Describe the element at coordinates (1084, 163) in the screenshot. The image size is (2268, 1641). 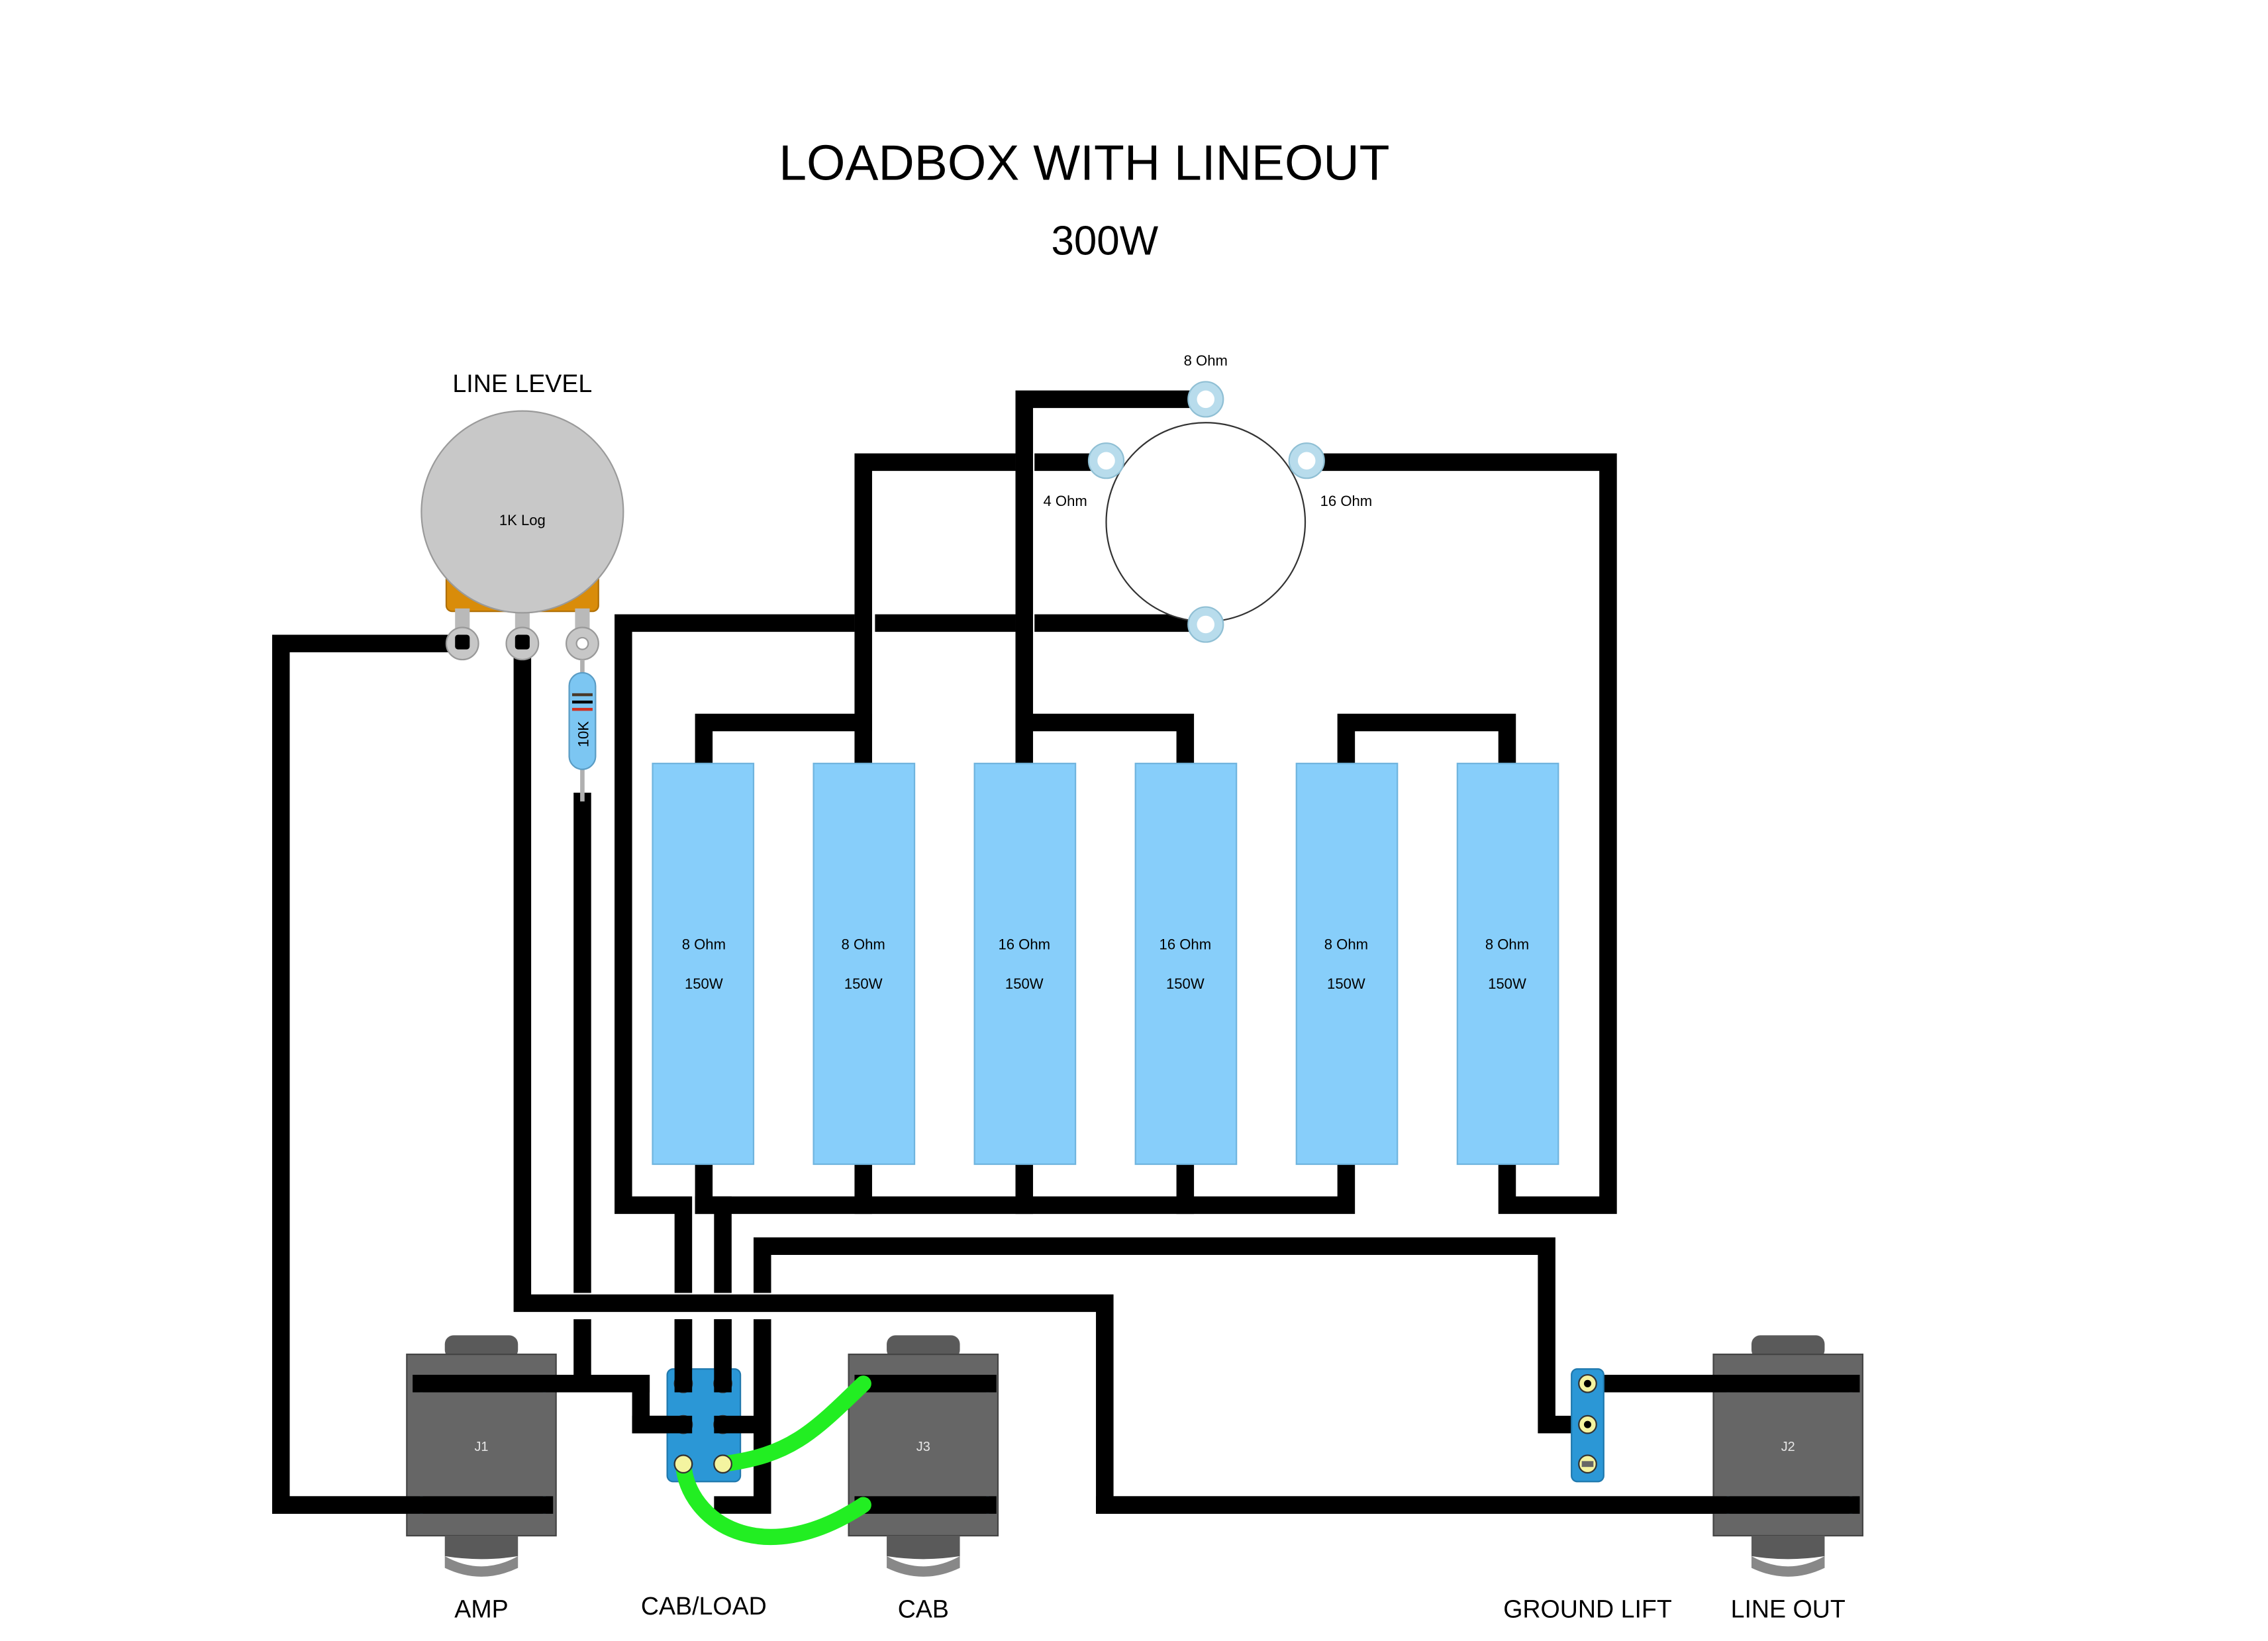
I see `diagram-title: LOADBOX WITH LINEOUT` at that location.